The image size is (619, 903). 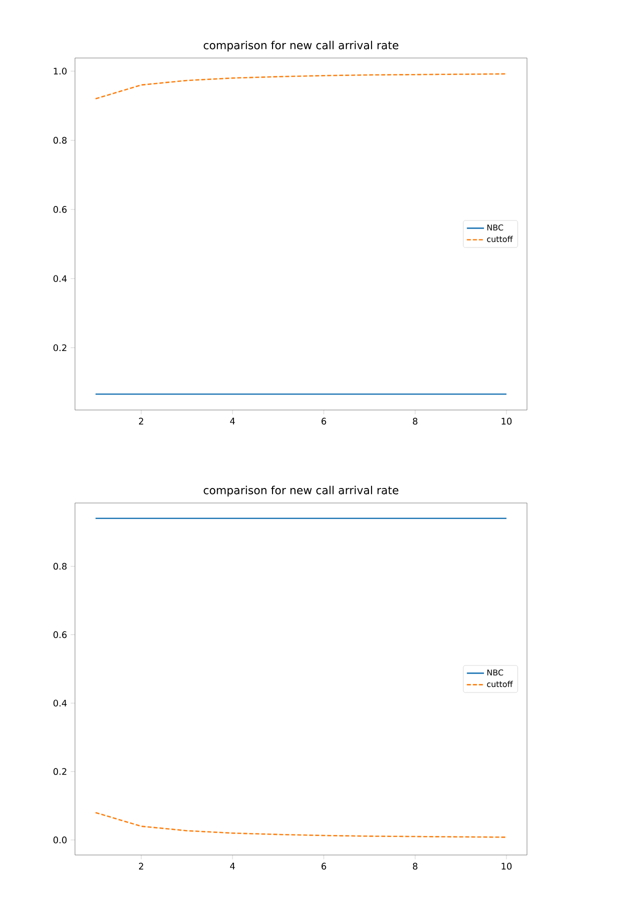 What do you see at coordinates (301, 825) in the screenshot?
I see `line-series` at bounding box center [301, 825].